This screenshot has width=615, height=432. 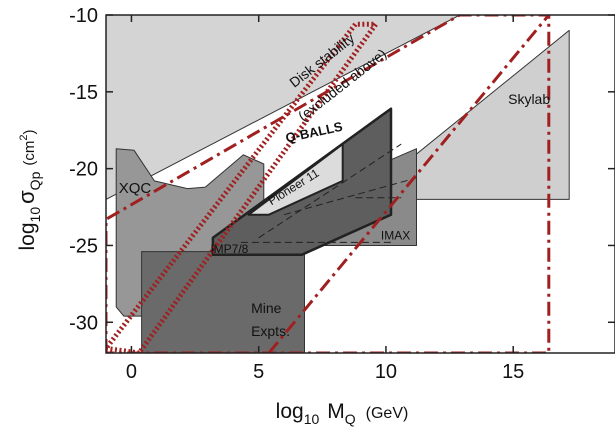 What do you see at coordinates (386, 372) in the screenshot?
I see `x-tick-label: 10` at bounding box center [386, 372].